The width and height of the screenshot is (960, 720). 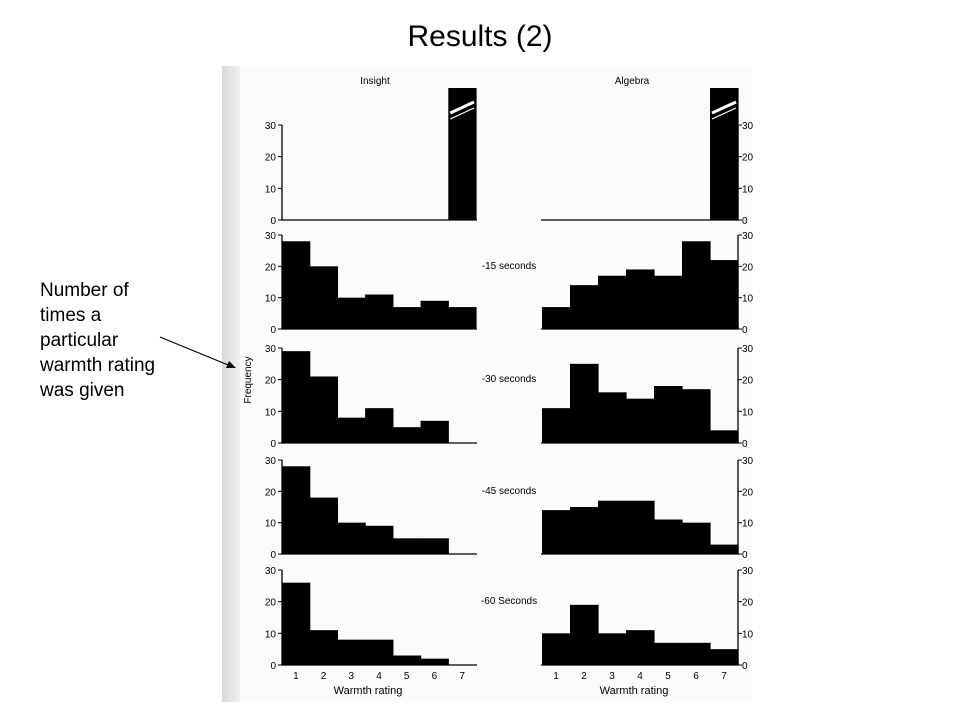 What do you see at coordinates (748, 158) in the screenshot?
I see `algebra-row1-y-tick-label: 20` at bounding box center [748, 158].